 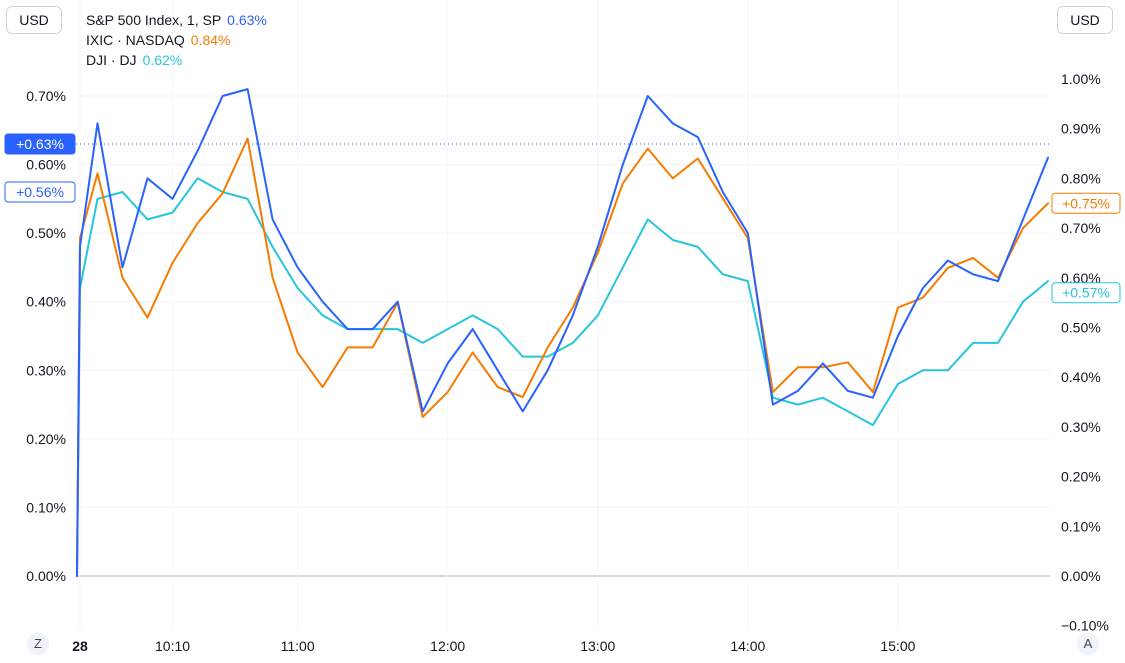 I want to click on x-axis-tick: 28, so click(x=80, y=646).